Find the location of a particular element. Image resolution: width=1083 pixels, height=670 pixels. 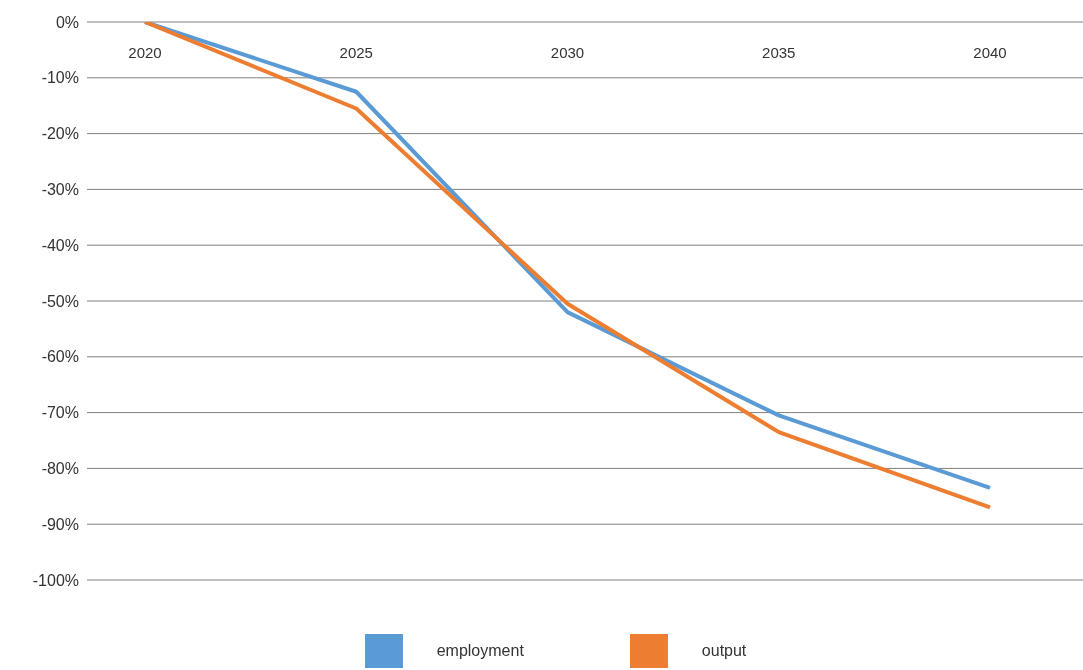

x-tick-label: 2040 is located at coordinates (990, 52).